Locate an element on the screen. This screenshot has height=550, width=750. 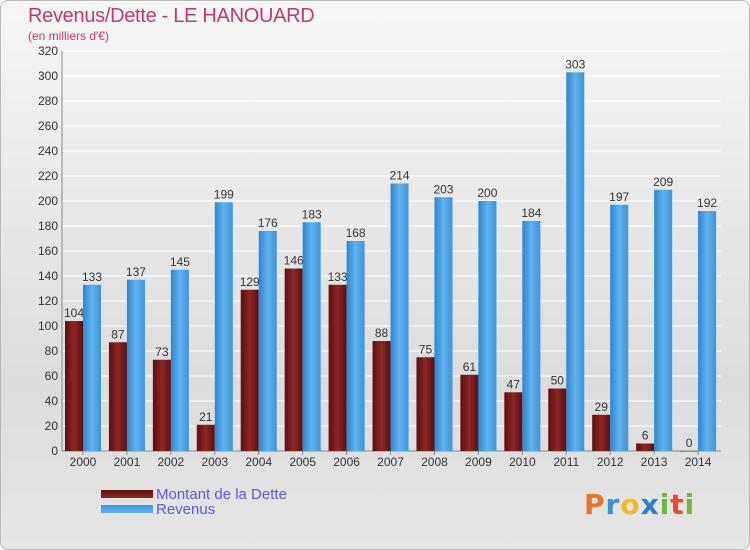
data-label-dette: 129 is located at coordinates (250, 282).